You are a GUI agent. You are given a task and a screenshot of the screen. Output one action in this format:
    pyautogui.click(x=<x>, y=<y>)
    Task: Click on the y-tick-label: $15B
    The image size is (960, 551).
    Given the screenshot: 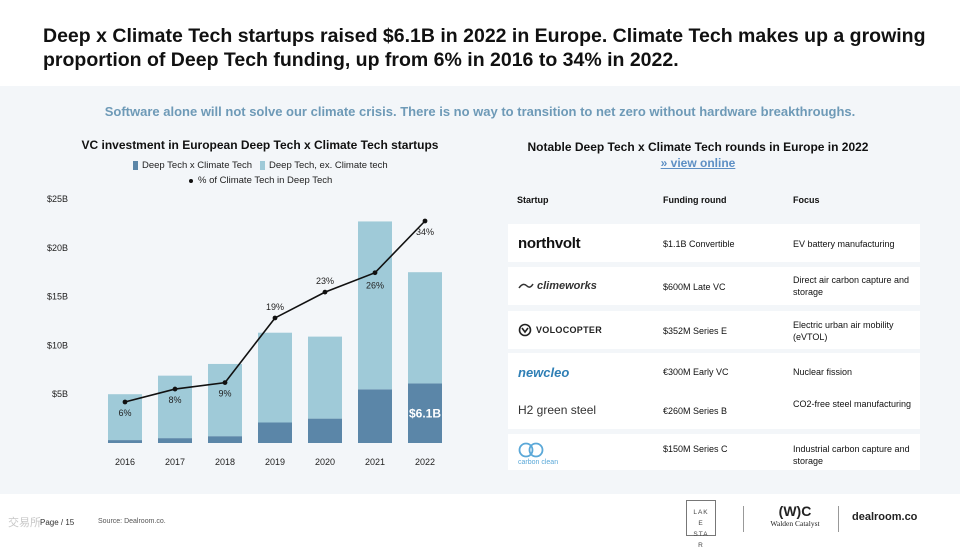 What is the action you would take?
    pyautogui.click(x=57, y=297)
    